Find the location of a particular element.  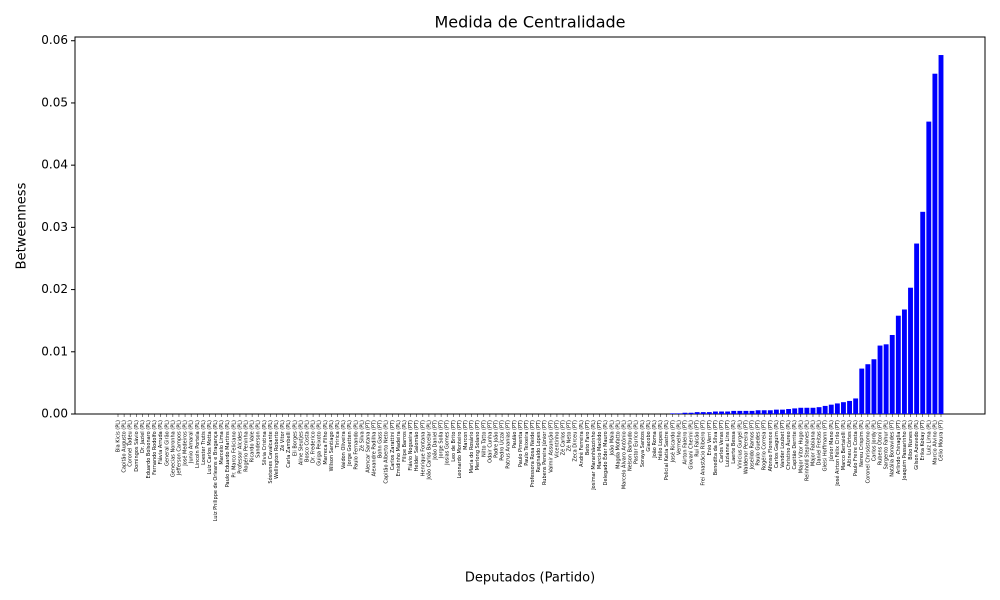

x-tick-label: Alencar Santana (PT) is located at coordinates (368, 446).